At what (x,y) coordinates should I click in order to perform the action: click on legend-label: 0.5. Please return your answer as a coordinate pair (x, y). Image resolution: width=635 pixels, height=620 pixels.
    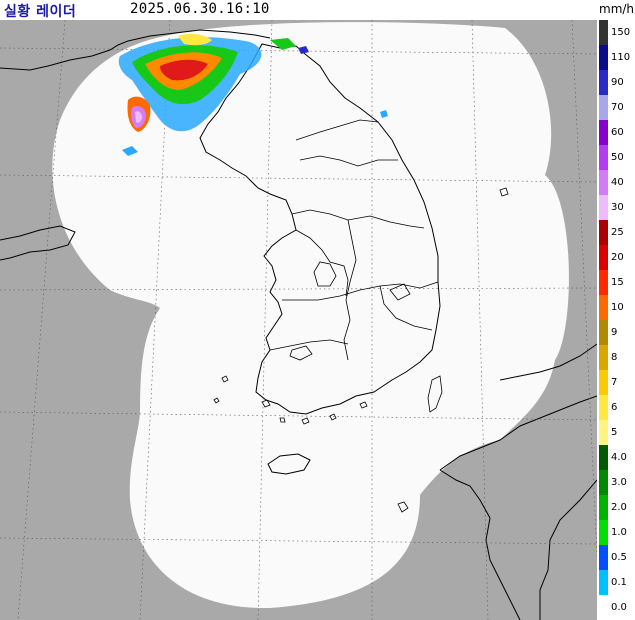
    Looking at the image, I should click on (619, 557).